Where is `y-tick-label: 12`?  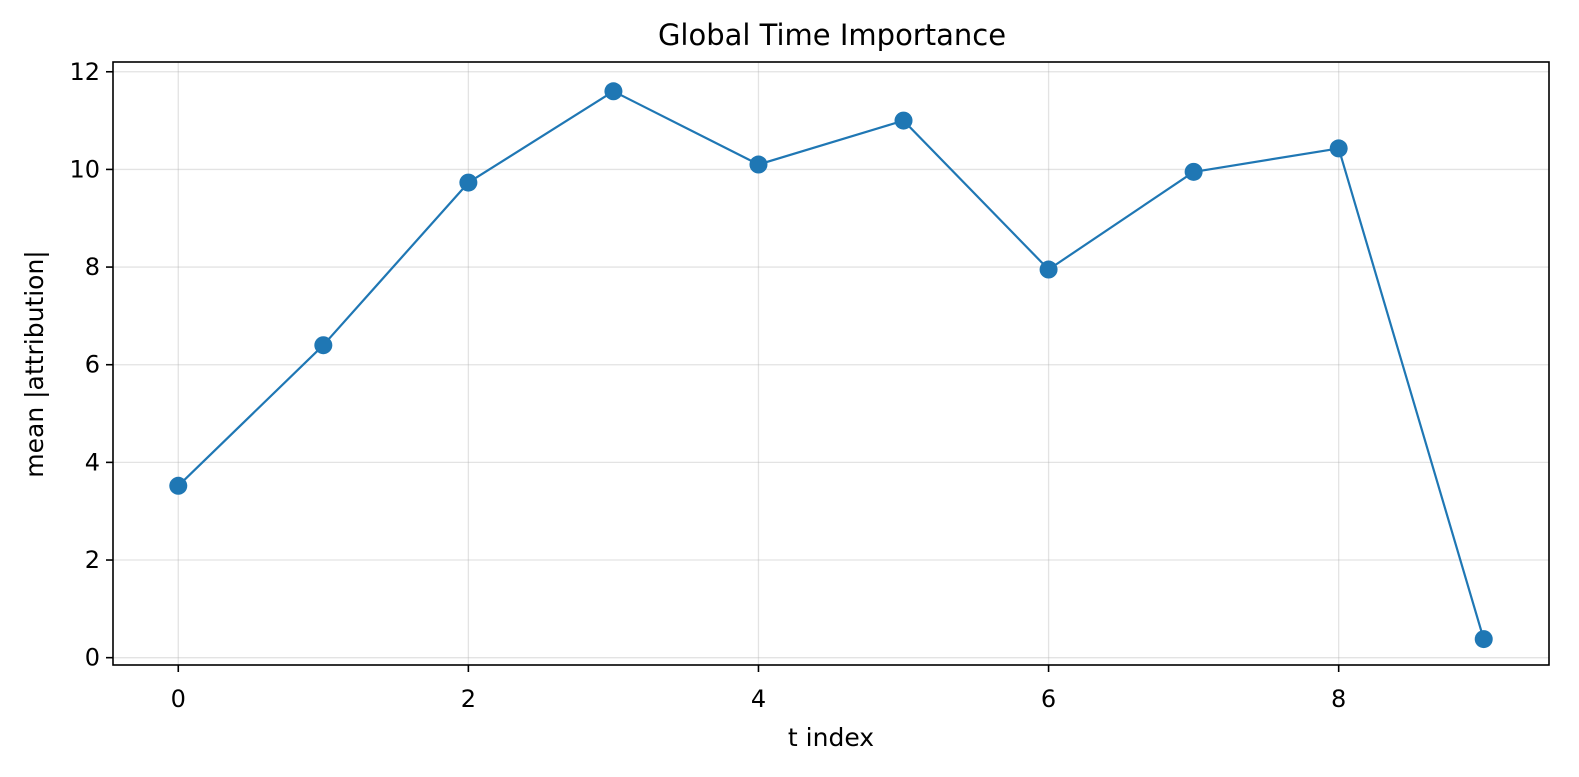 y-tick-label: 12 is located at coordinates (84, 72).